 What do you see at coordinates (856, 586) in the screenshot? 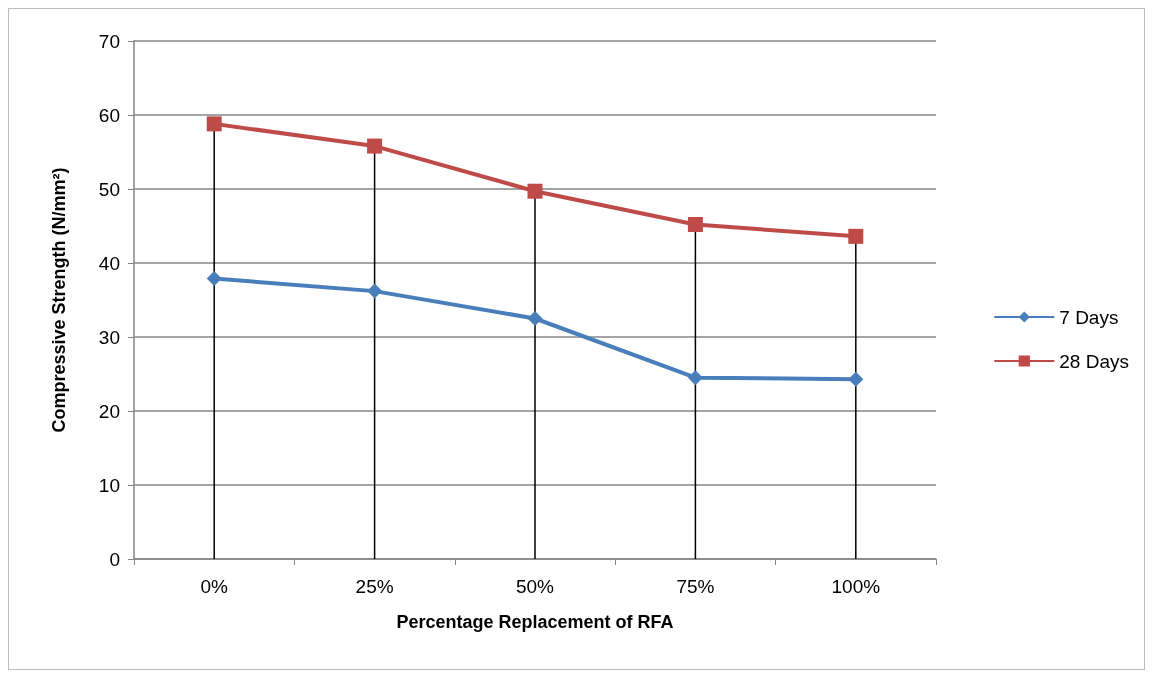
I see `x-tick-label: 100%` at bounding box center [856, 586].